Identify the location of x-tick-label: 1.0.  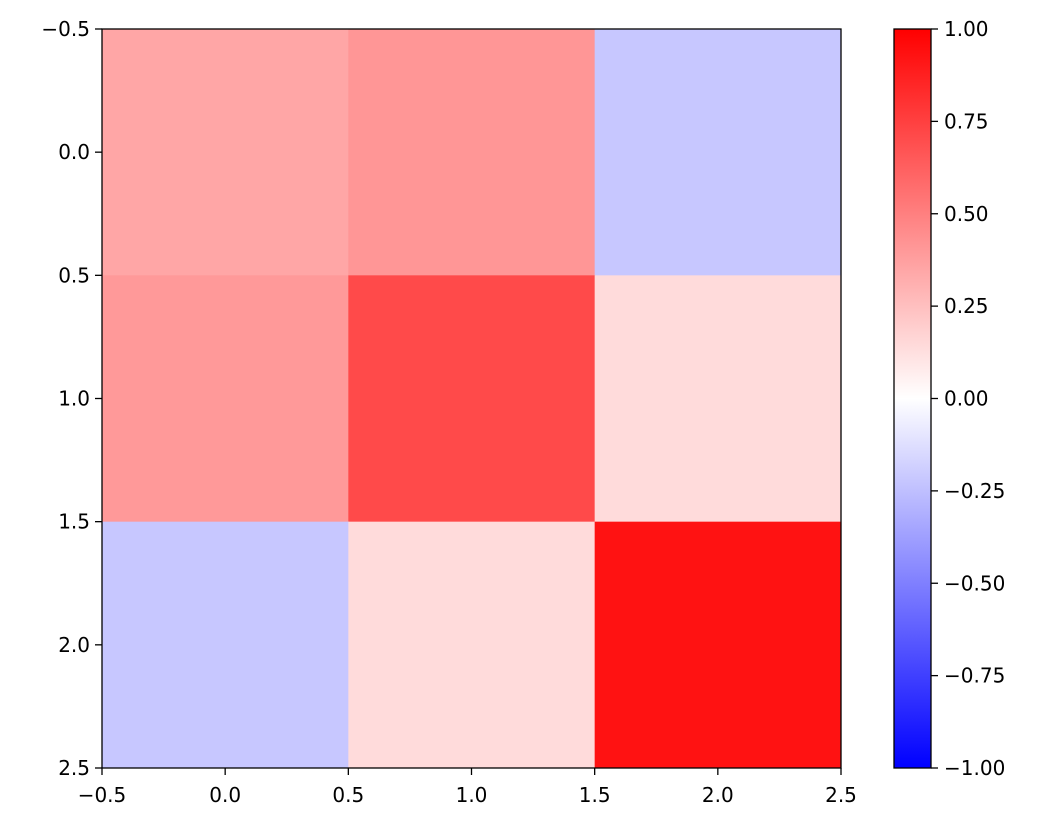
(472, 795).